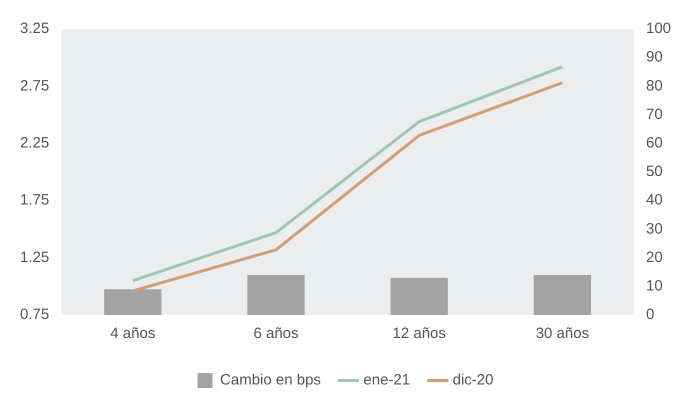 This screenshot has width=691, height=406. I want to click on legend-label: Cambio en bps, so click(270, 380).